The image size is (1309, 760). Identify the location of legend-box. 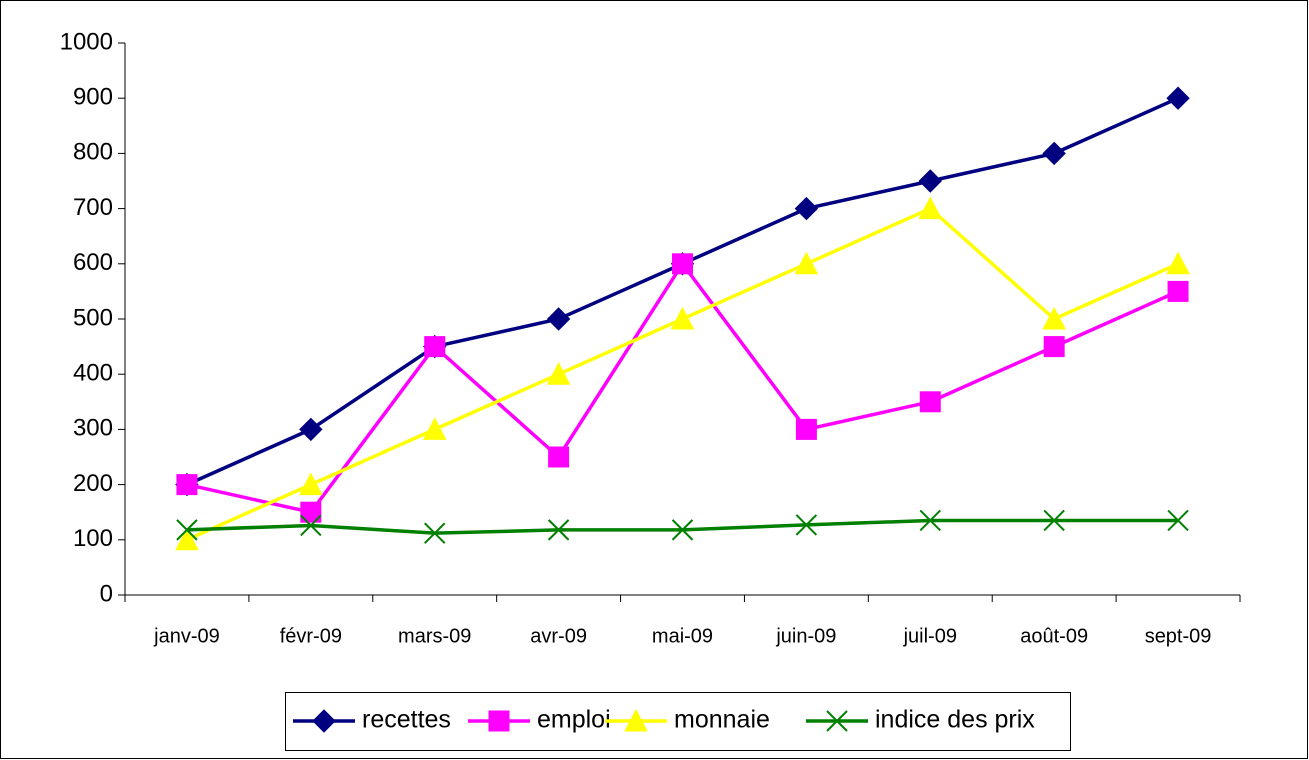
(678, 721).